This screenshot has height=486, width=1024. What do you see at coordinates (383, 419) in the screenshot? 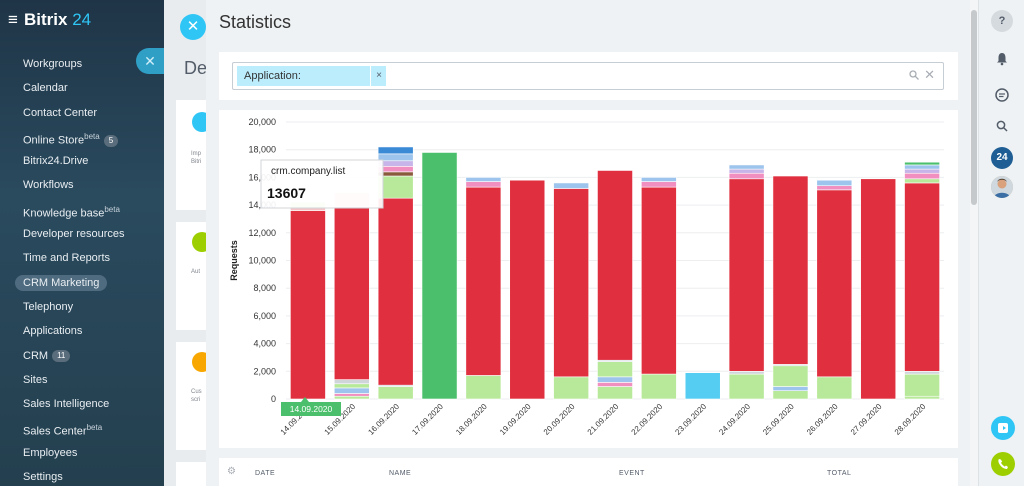
I see `x-tick-label: 16.09.2020` at bounding box center [383, 419].